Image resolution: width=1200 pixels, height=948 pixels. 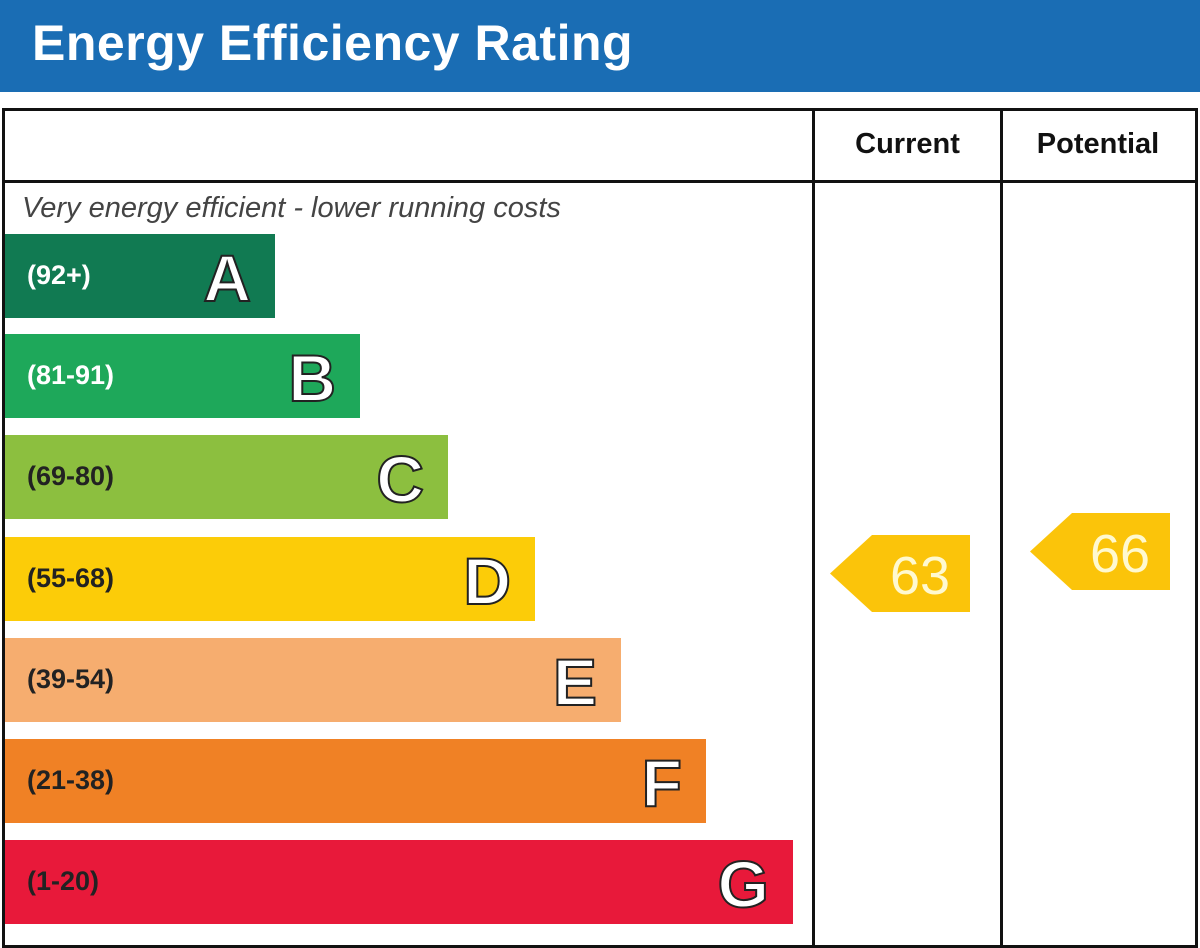 What do you see at coordinates (487, 581) in the screenshot?
I see `band-letter: D` at bounding box center [487, 581].